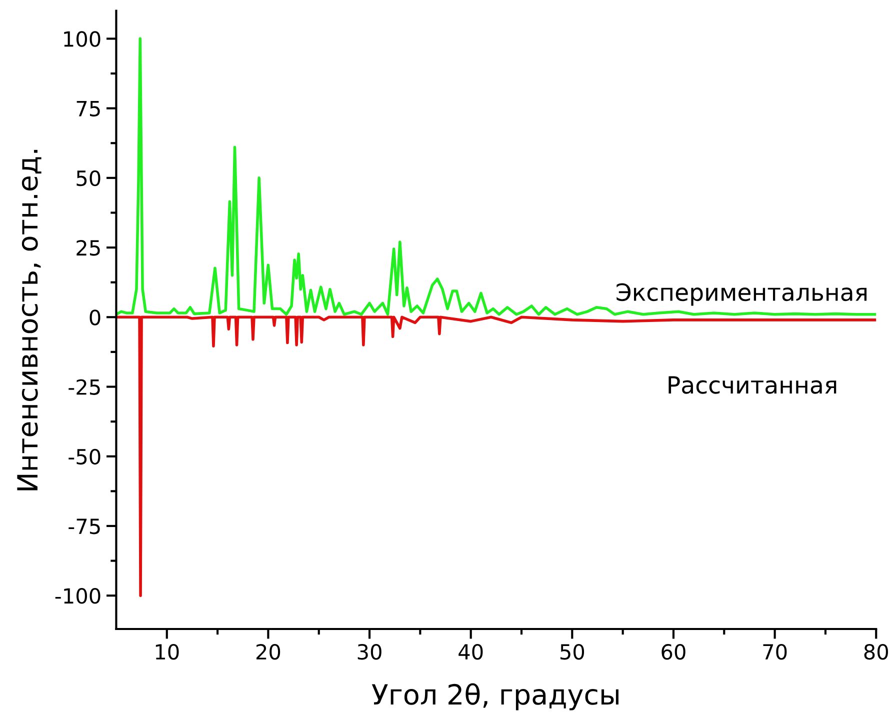 The width and height of the screenshot is (894, 723). I want to click on x-tick-label: 50, so click(572, 652).